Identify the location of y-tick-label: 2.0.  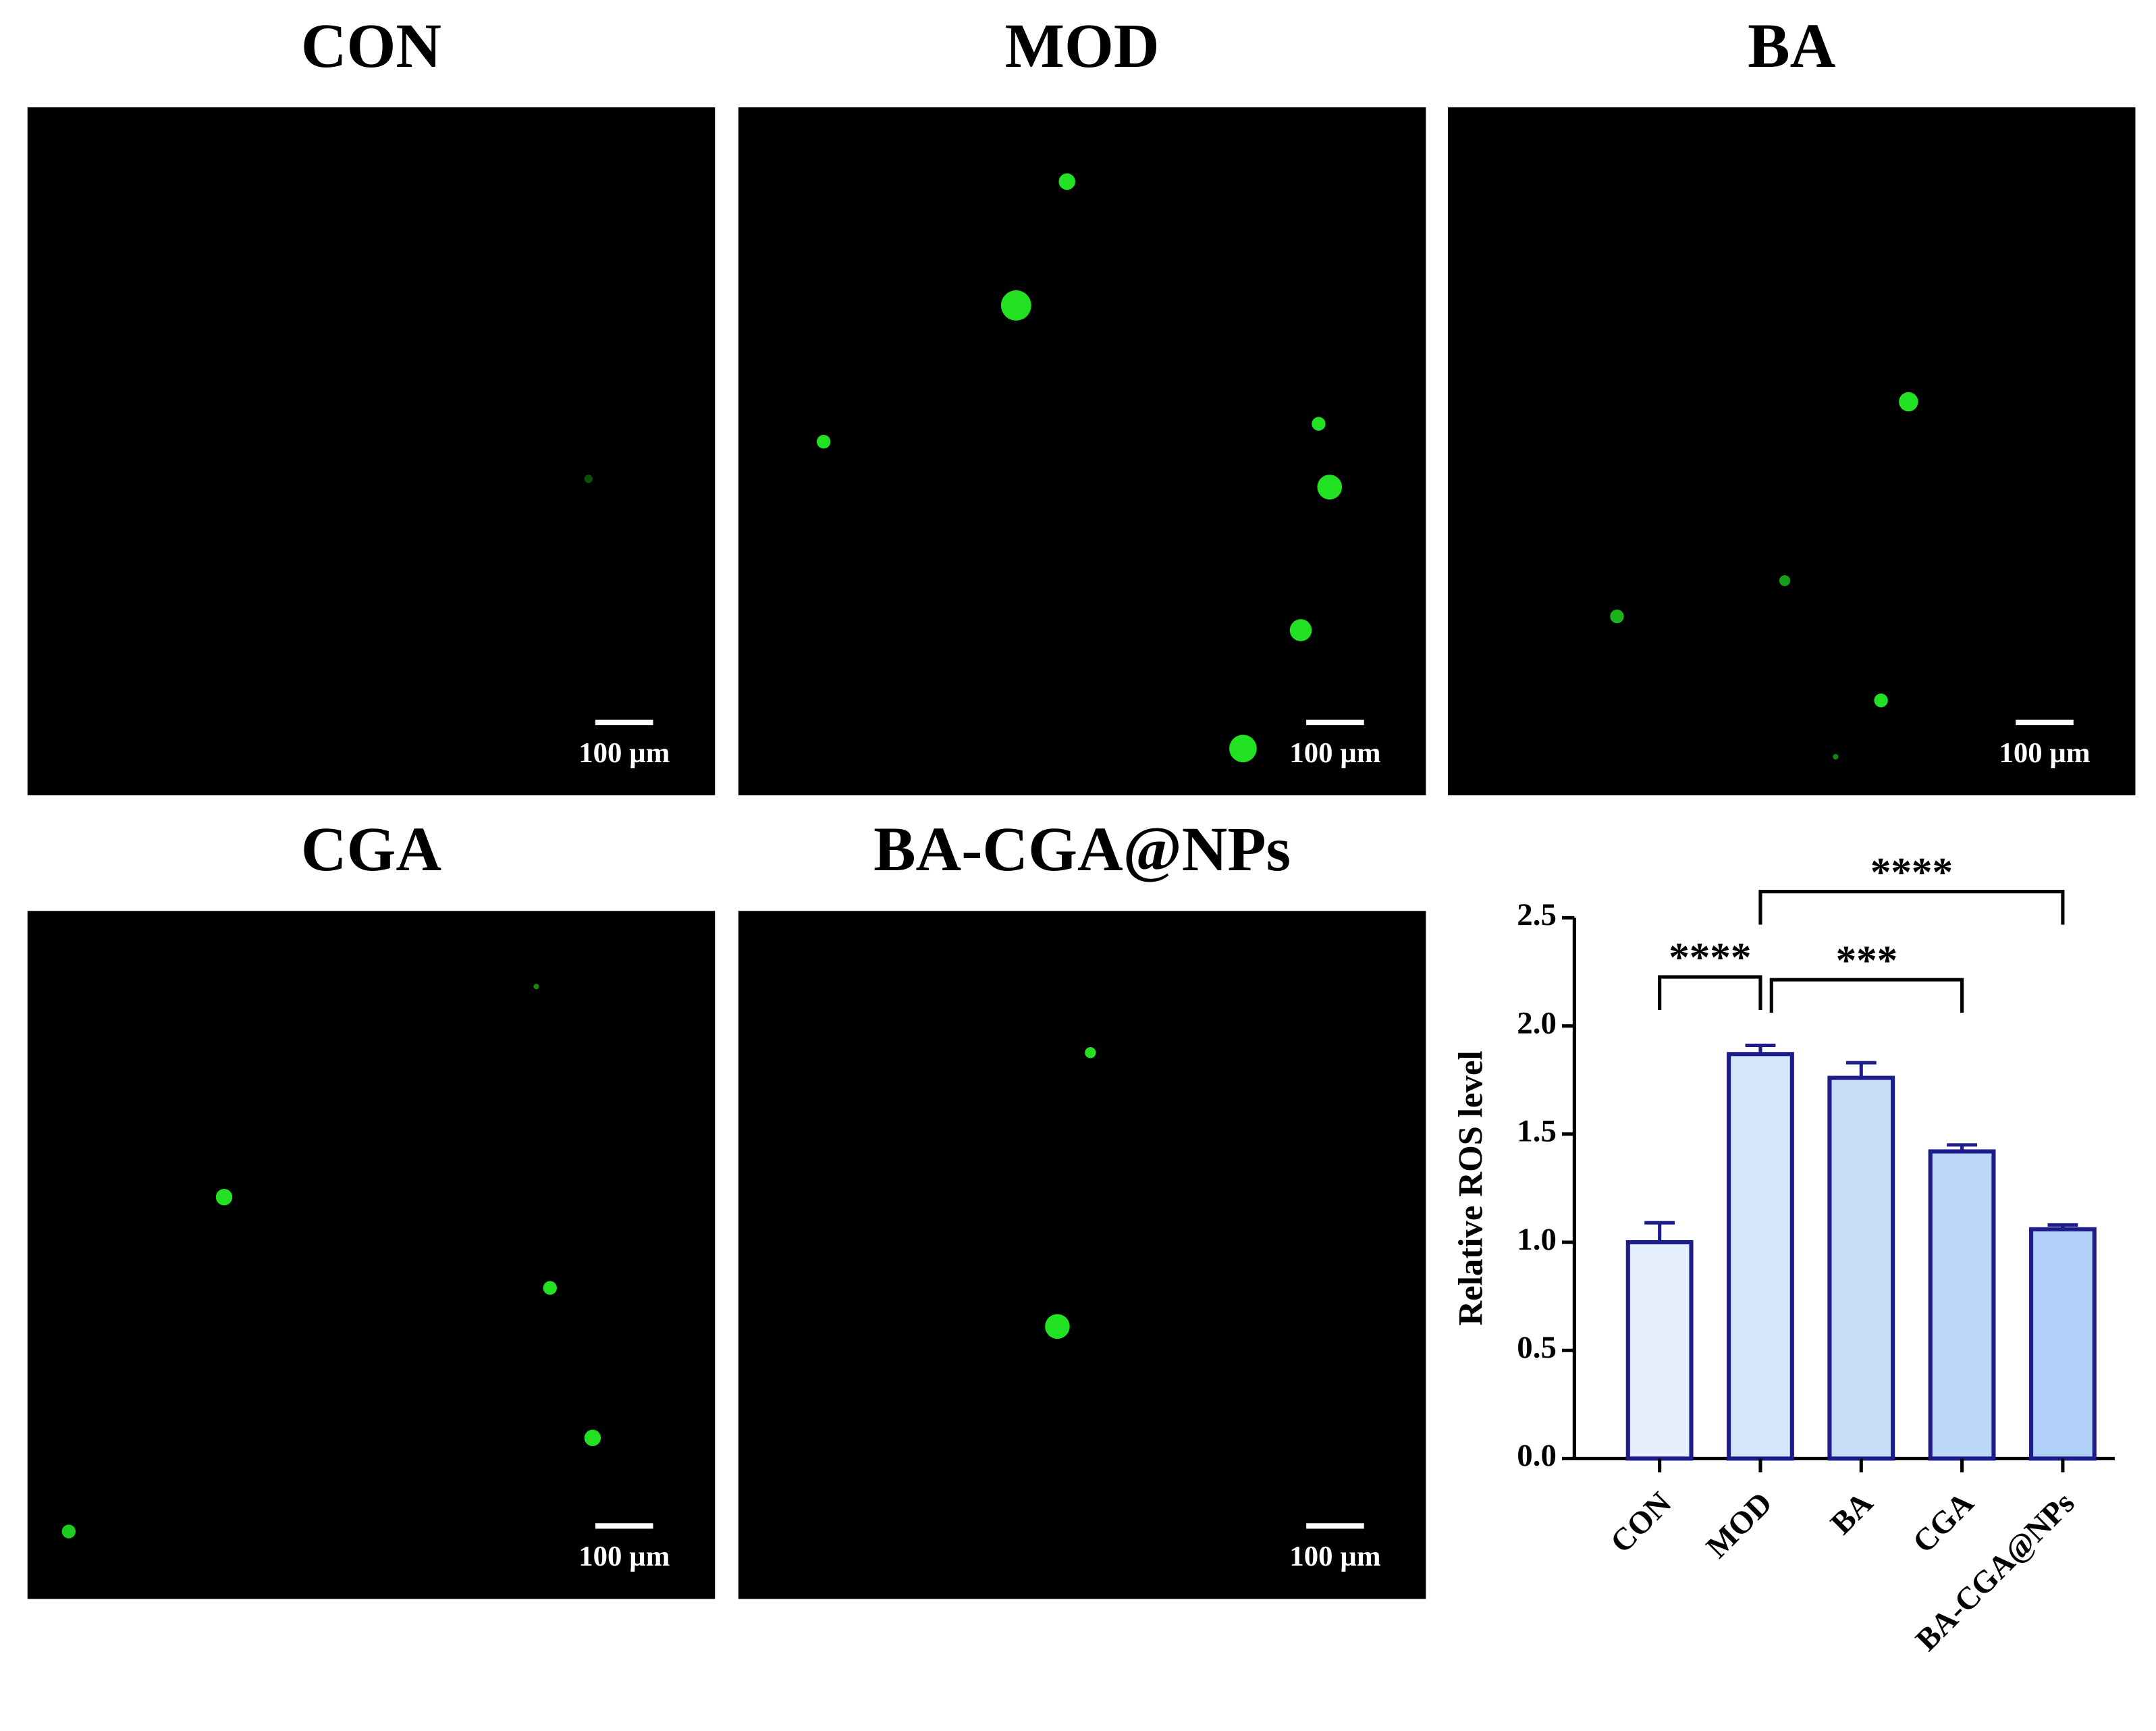
(1537, 1023).